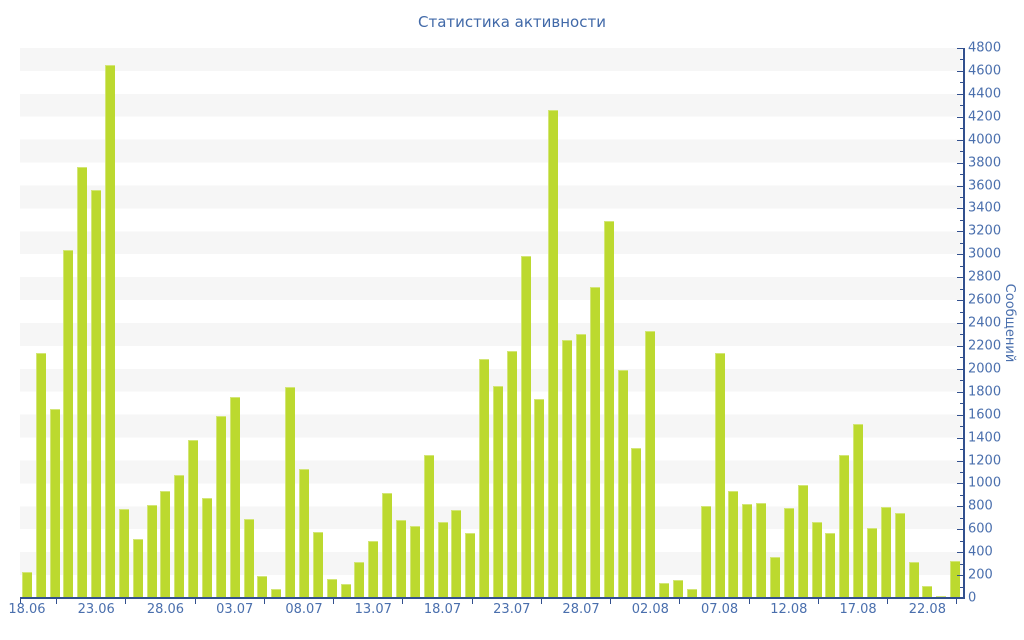 This screenshot has width=1024, height=640. What do you see at coordinates (816, 560) in the screenshot?
I see `bar-14.08` at bounding box center [816, 560].